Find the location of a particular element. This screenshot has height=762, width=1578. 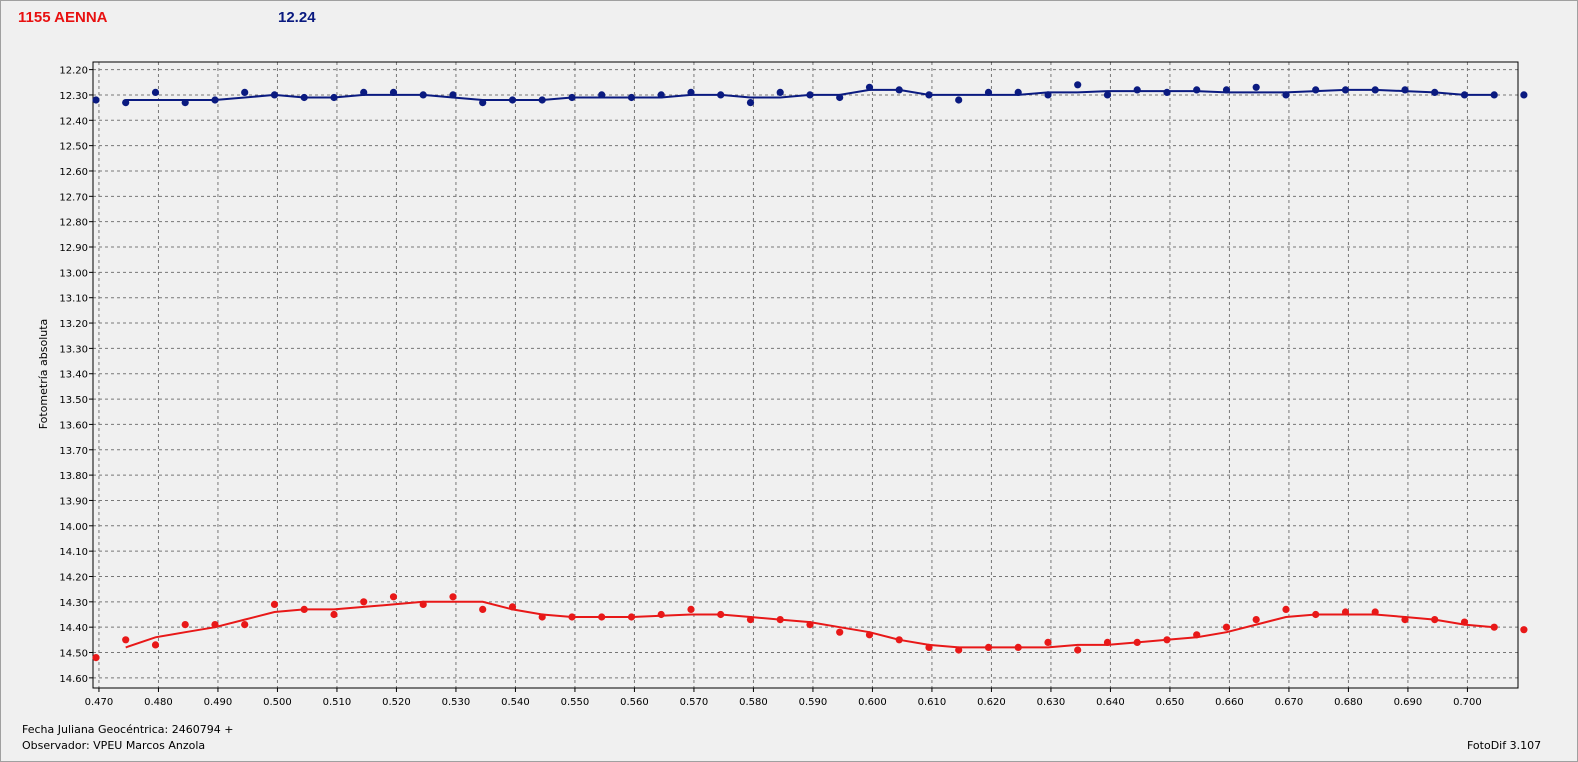

y-tick-label: 14.60 is located at coordinates (73, 679).